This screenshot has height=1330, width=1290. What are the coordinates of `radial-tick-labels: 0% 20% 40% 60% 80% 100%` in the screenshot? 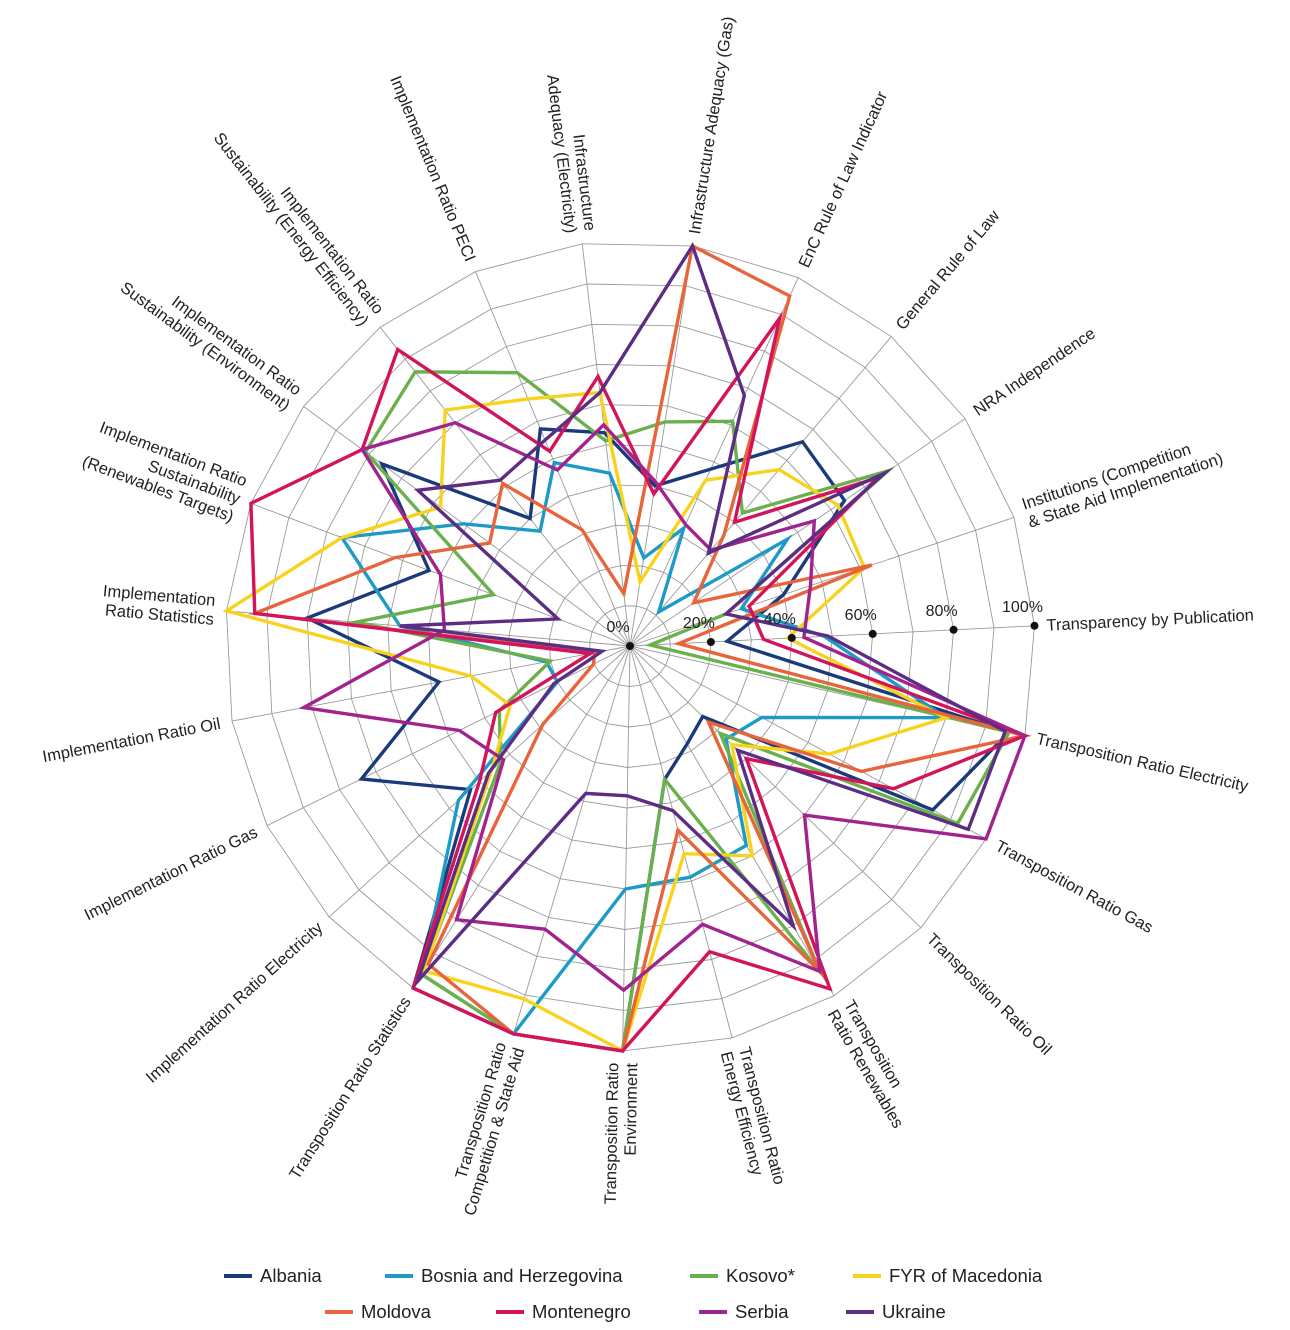 It's located at (824, 624).